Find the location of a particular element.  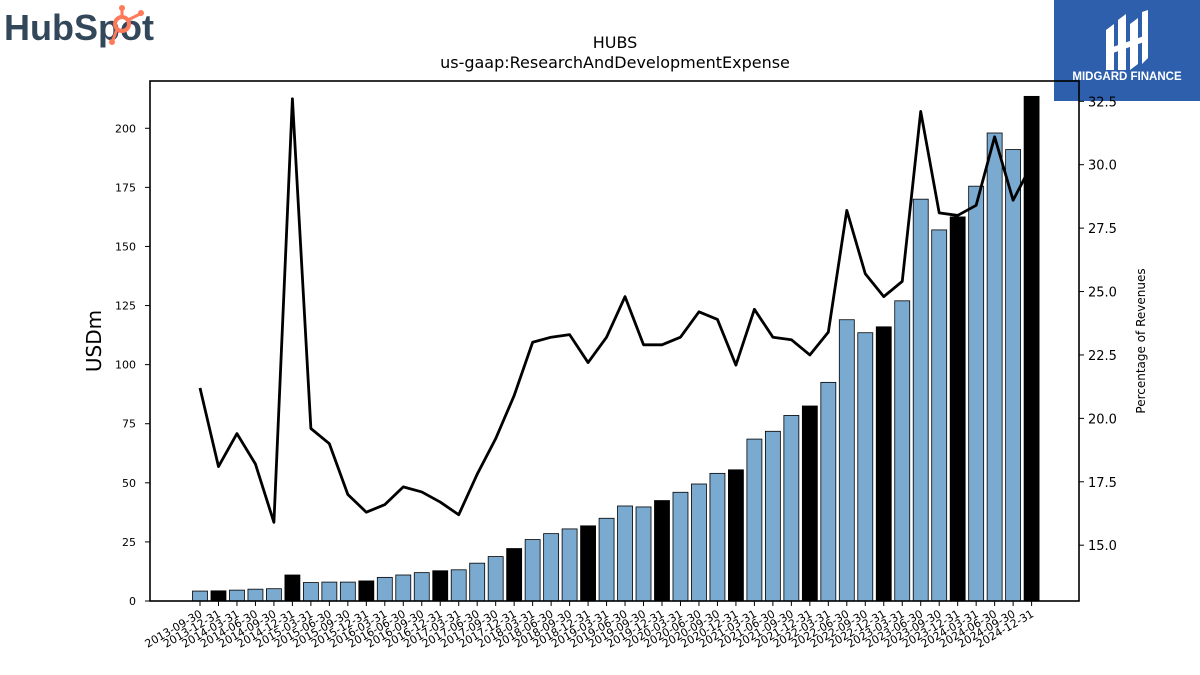

right-y-axis: 15.0 17.5 20.0 22.5 25.0 27.5 30.0 32.5 is located at coordinates (1098, 324).